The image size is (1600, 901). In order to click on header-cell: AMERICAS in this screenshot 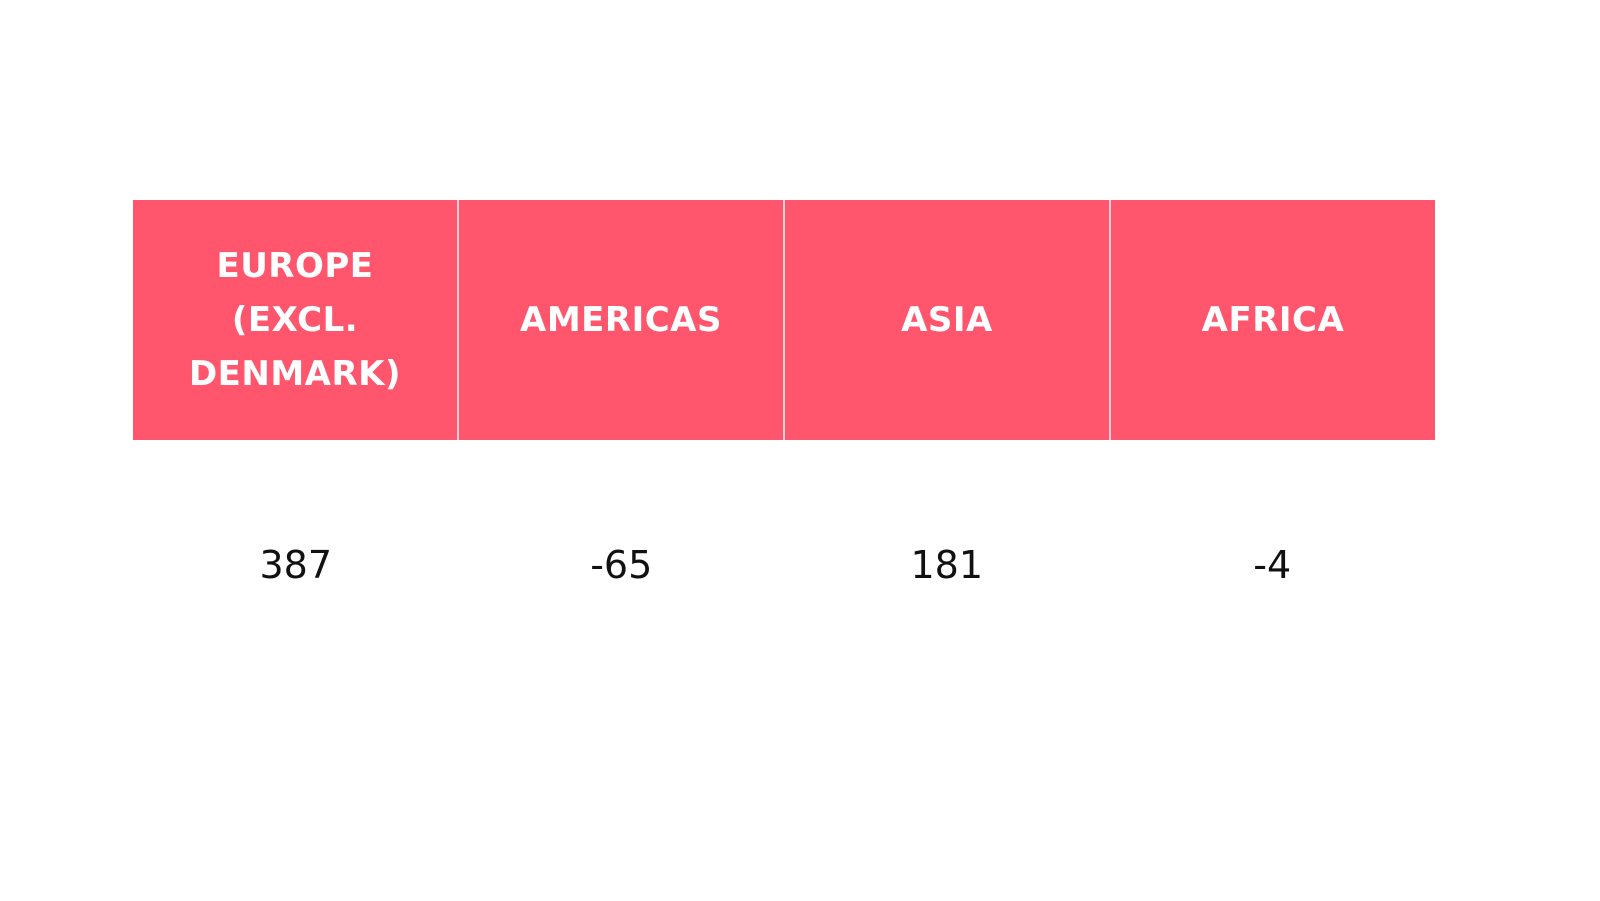, I will do `click(620, 320)`.